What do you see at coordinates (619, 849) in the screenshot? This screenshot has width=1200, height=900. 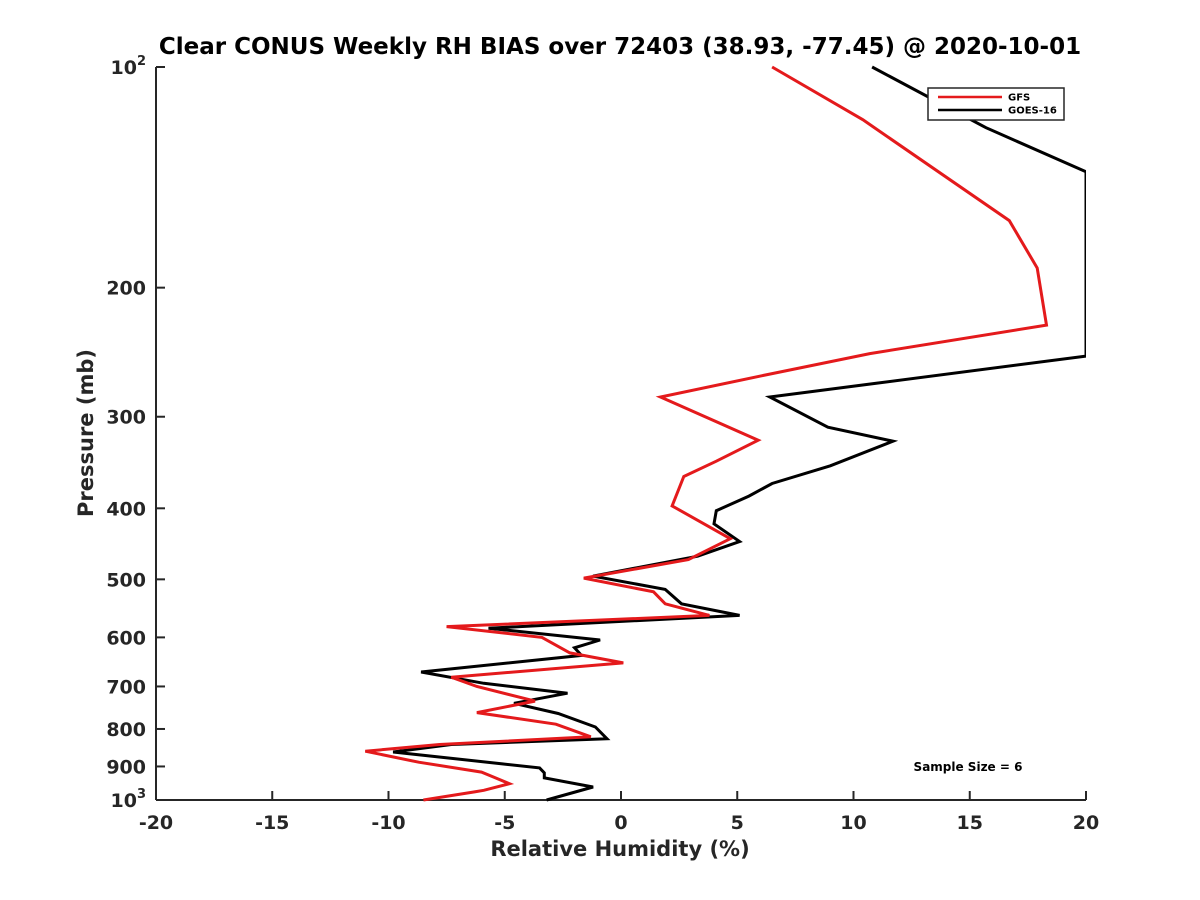 I see `x-axis-label: Relative Humidity (%)` at bounding box center [619, 849].